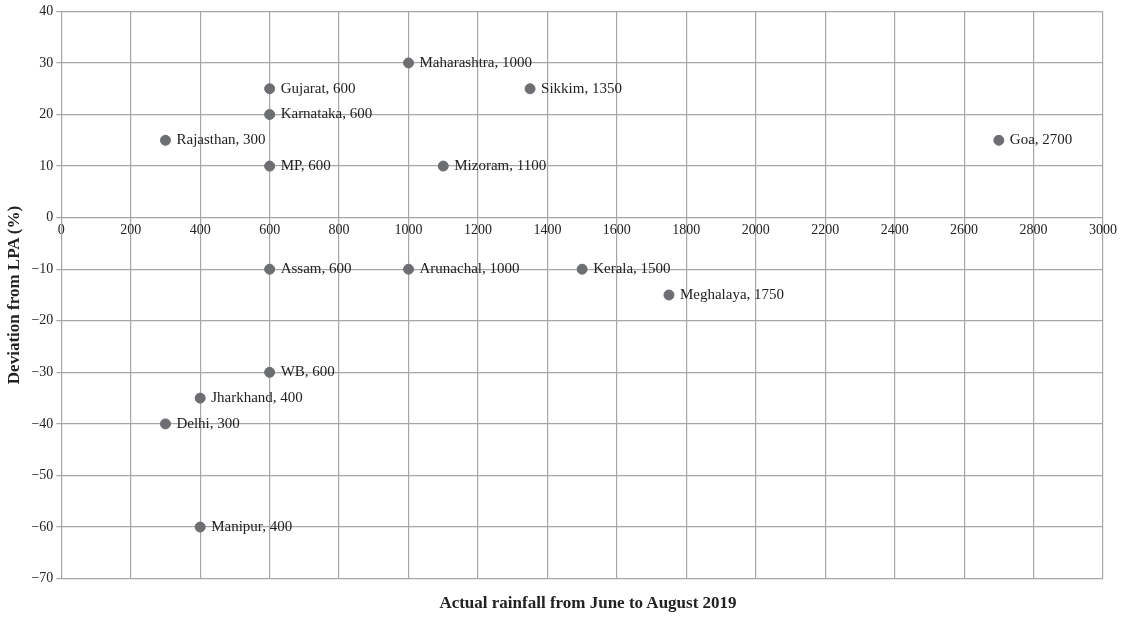 The image size is (1137, 625). Describe the element at coordinates (42, 526) in the screenshot. I see `y-tick-label: −60` at that location.